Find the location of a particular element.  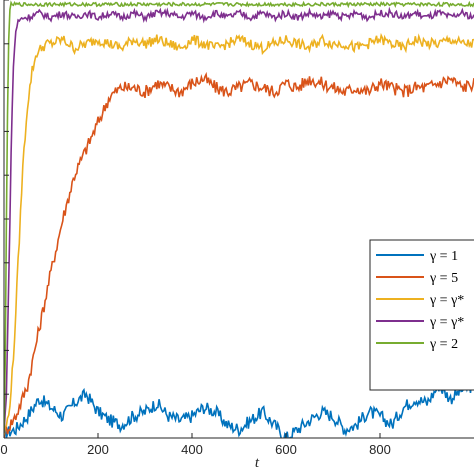

x-tick-label: 800 is located at coordinates (380, 449).